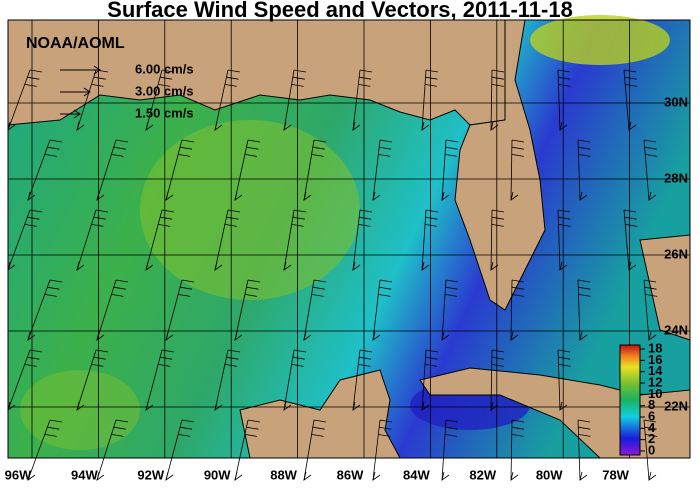 The height and width of the screenshot is (494, 700). I want to click on lon-label: 82W, so click(482, 474).